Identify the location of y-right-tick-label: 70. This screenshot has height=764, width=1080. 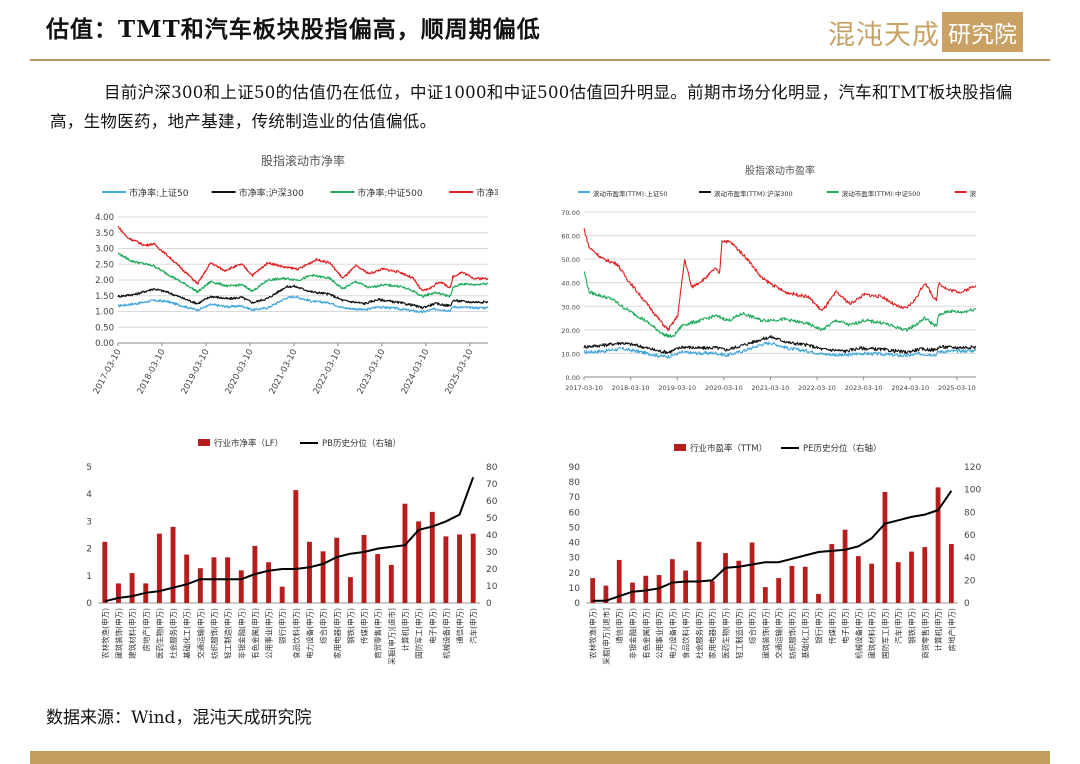
(492, 485).